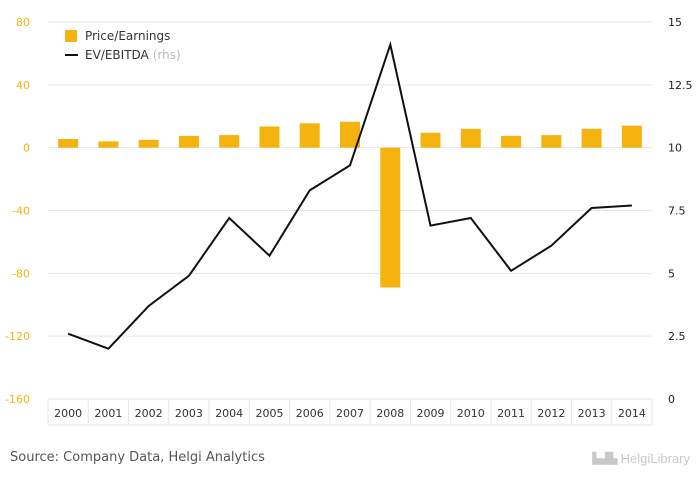 This screenshot has height=483, width=700. Describe the element at coordinates (390, 413) in the screenshot. I see `x-tick-label: 2008` at that location.